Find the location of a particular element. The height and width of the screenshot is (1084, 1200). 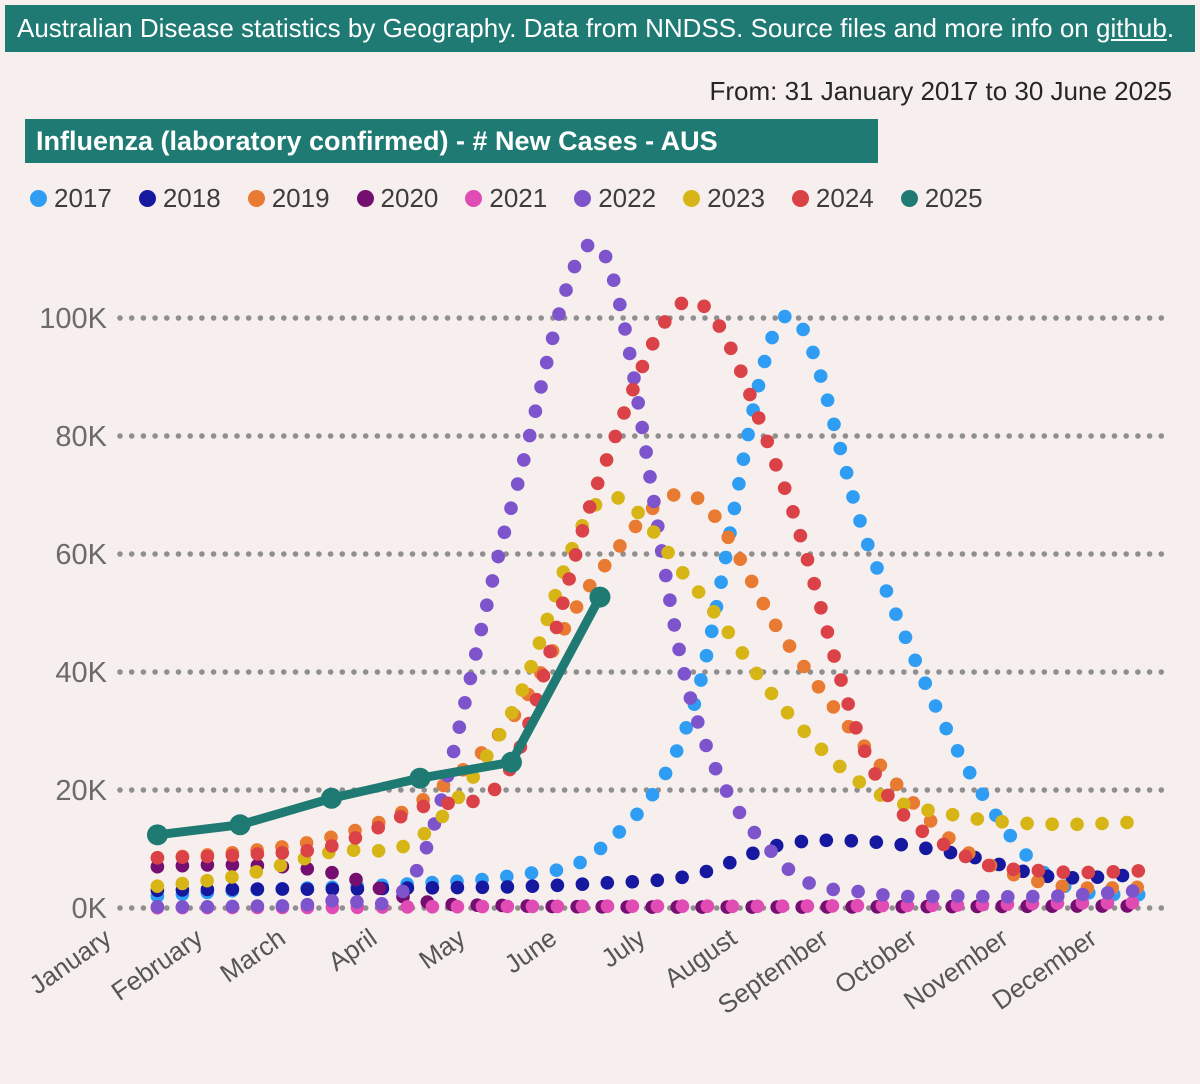

legend-item-2020: 2020 is located at coordinates (397, 198).